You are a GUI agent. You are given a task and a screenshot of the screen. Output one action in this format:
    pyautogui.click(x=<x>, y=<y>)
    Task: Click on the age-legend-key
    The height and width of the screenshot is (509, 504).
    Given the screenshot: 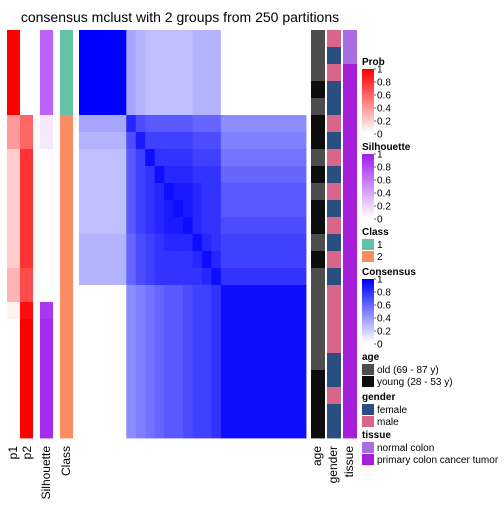 What is the action you would take?
    pyautogui.click(x=368, y=369)
    